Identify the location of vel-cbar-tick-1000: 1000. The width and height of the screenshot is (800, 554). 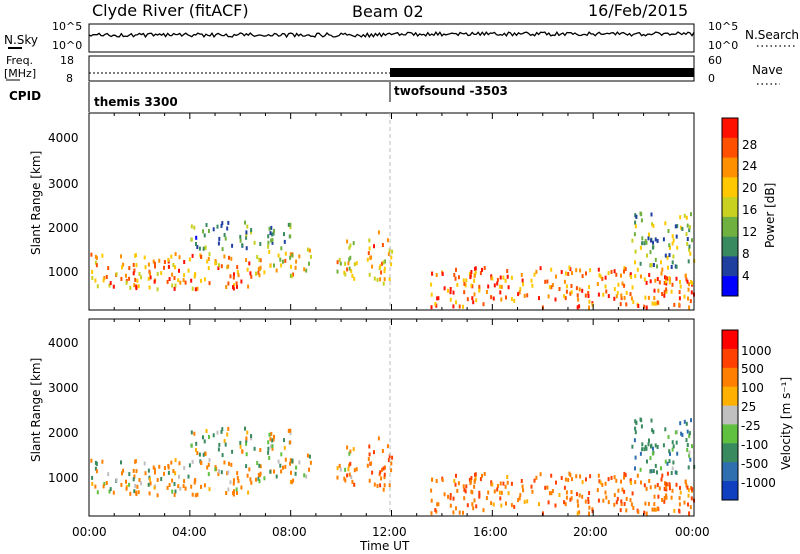
(756, 351).